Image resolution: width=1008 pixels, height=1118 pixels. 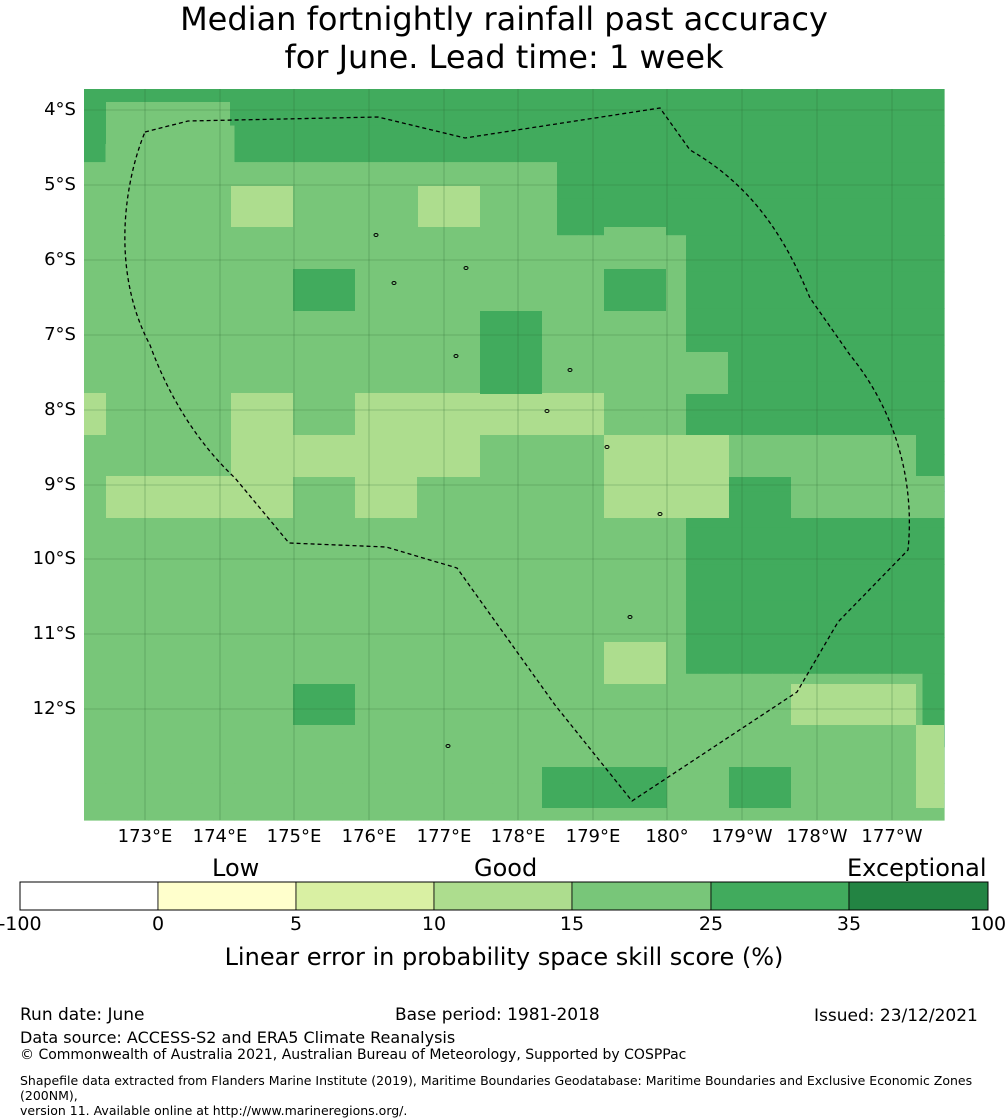 I want to click on latitude-label: 7°S, so click(x=60, y=334).